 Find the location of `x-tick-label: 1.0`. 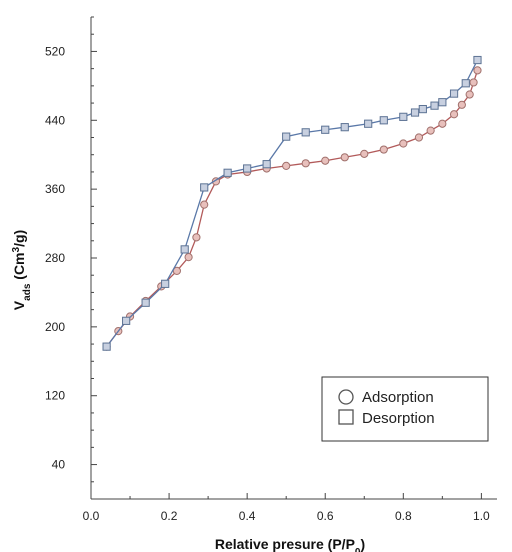

x-tick-label: 1.0 is located at coordinates (481, 516).